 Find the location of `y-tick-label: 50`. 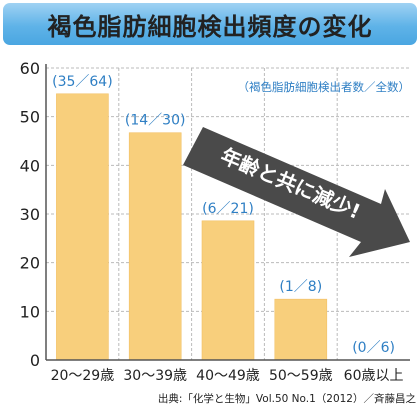

y-tick-label: 50 is located at coordinates (30, 117).